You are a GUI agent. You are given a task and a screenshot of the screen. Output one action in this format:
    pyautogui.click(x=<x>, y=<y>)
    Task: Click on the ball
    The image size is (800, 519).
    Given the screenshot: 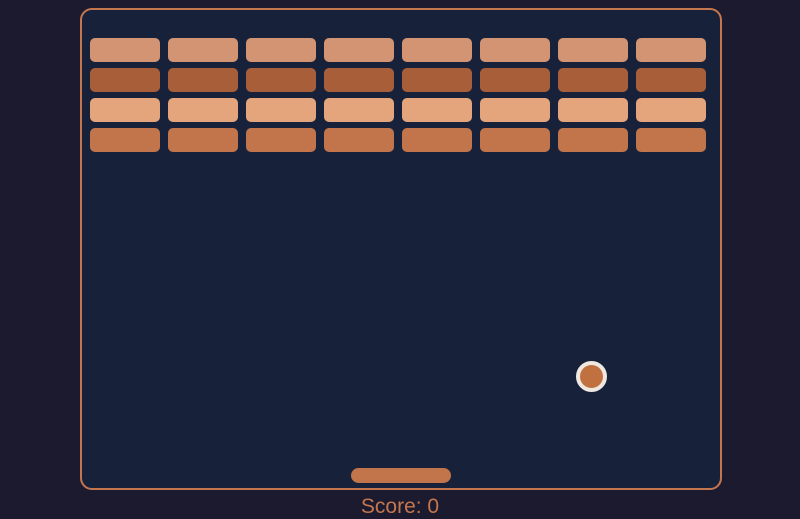 What is the action you would take?
    pyautogui.click(x=591, y=376)
    